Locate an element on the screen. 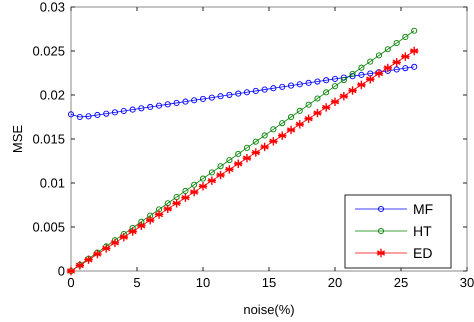  x-axis-title: noise(%) is located at coordinates (269, 309).